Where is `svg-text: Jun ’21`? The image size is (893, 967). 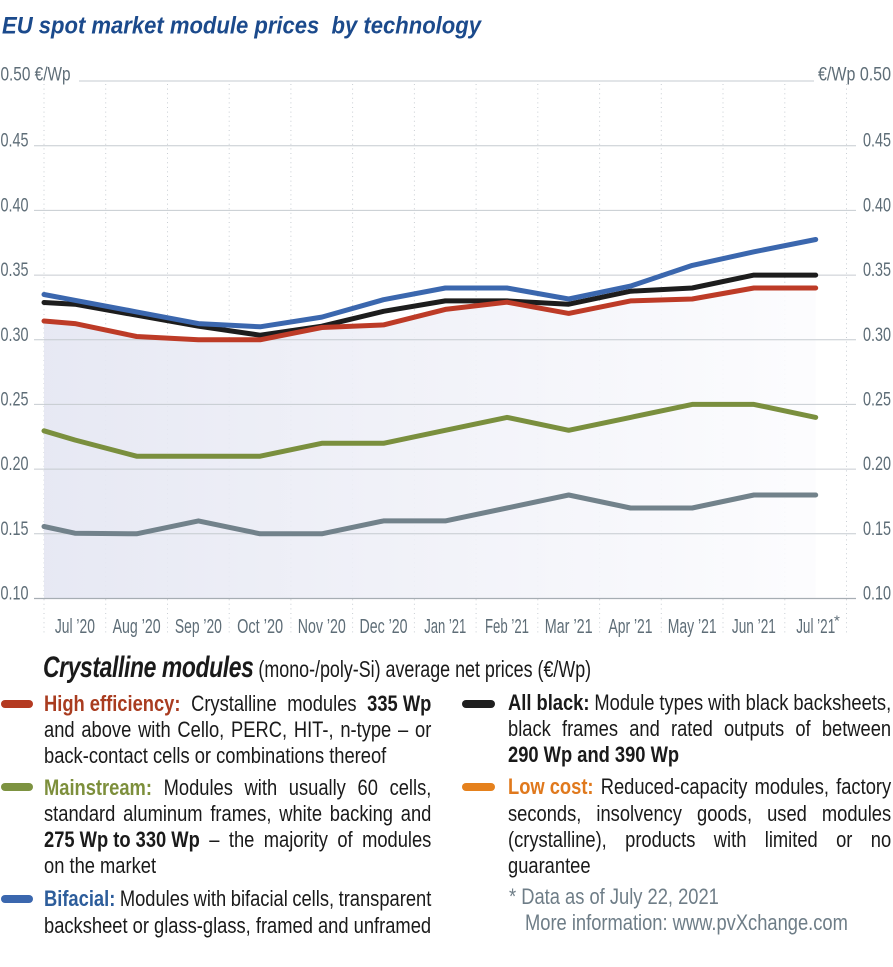
svg-text: Jun ’21 is located at coordinates (754, 627).